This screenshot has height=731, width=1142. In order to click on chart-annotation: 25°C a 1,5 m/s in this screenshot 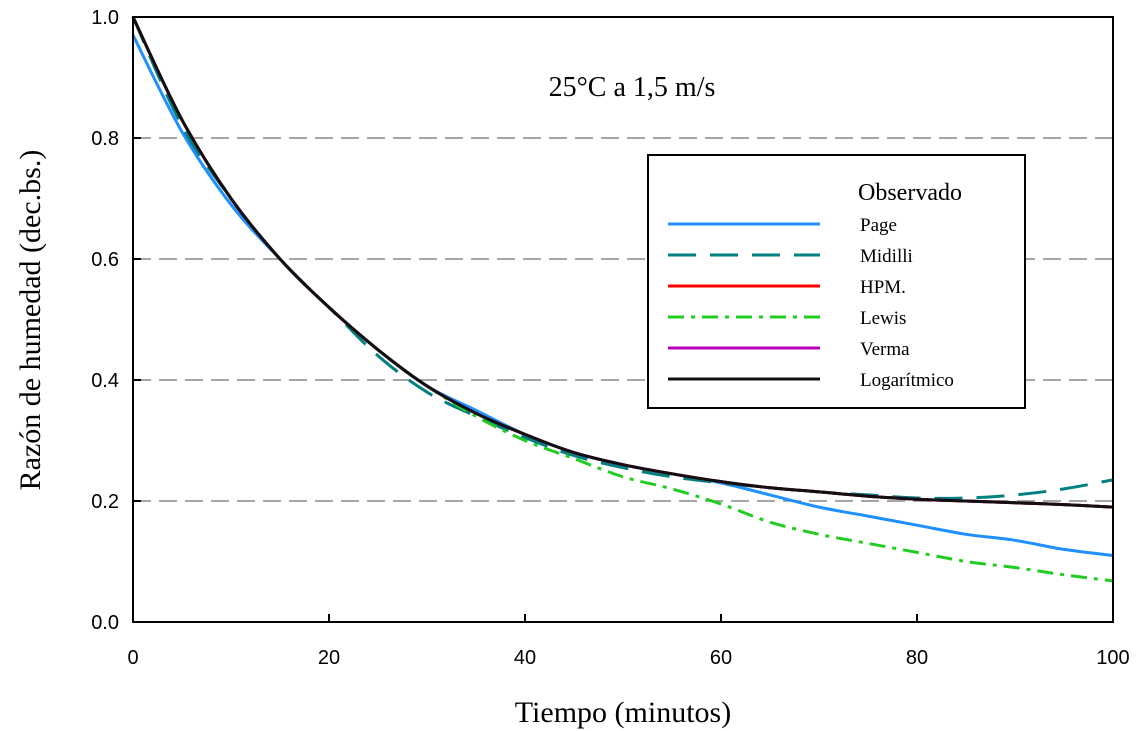, I will do `click(632, 87)`.